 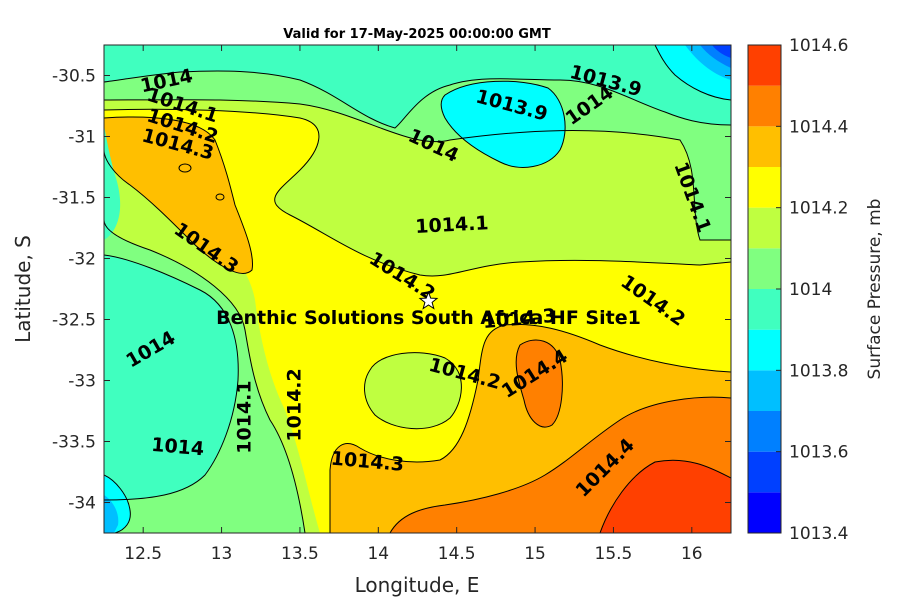 What do you see at coordinates (82, 504) in the screenshot?
I see `y-tick-label: -34` at bounding box center [82, 504].